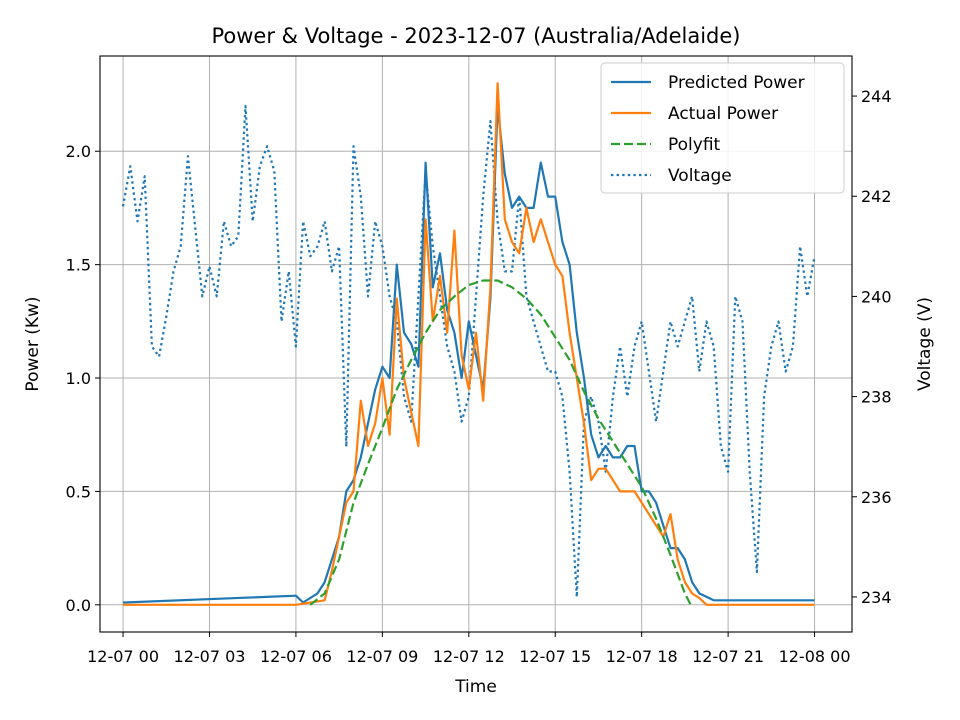 The image size is (960, 720). Describe the element at coordinates (210, 656) in the screenshot. I see `x-tick-label: 12-07 03` at that location.